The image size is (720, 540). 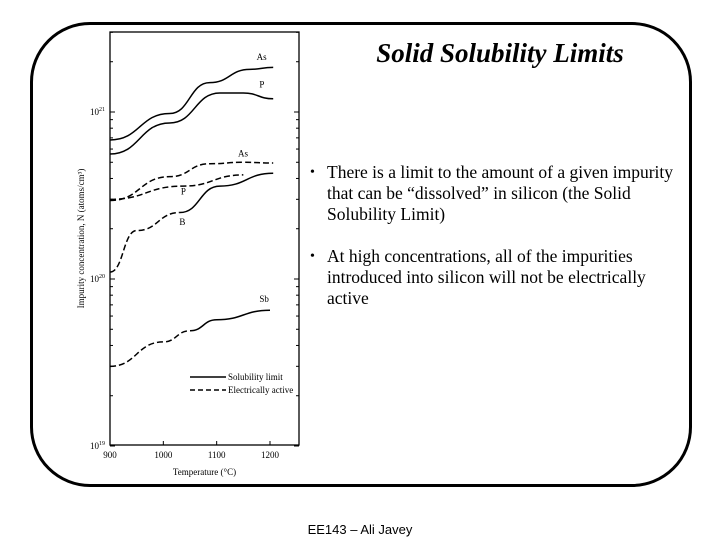 I want to click on series-P-dashed, so click(x=176, y=187).